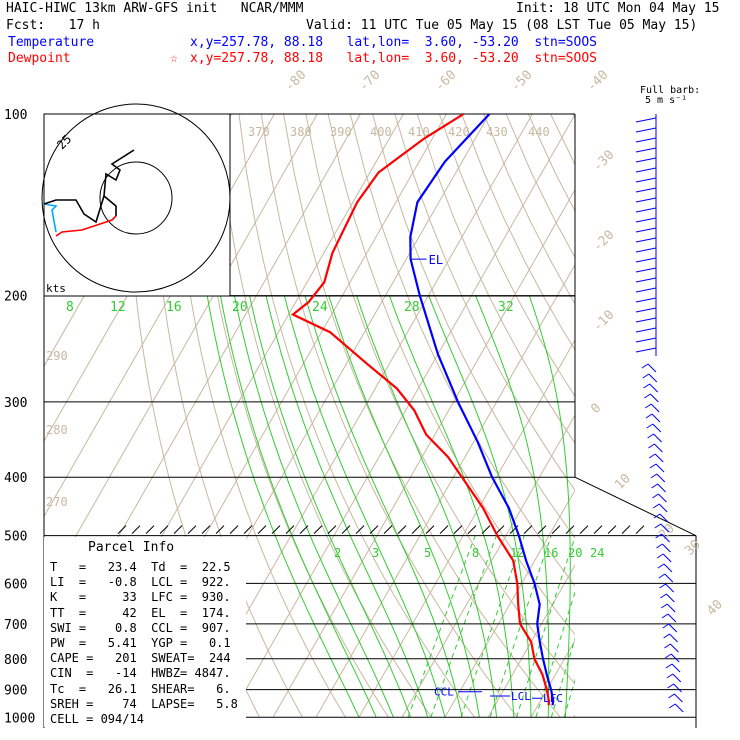  Describe the element at coordinates (174, 58) in the screenshot. I see `dewpoint-star-icon: ☆` at that location.